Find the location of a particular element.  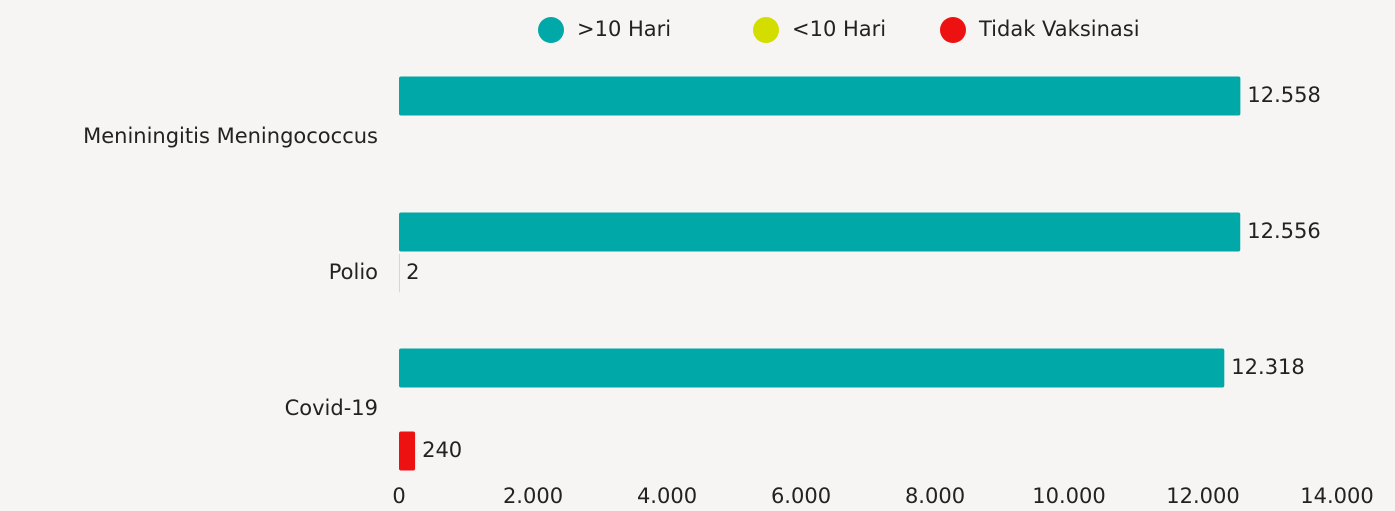

value-label: 12.556 is located at coordinates (1283, 231).